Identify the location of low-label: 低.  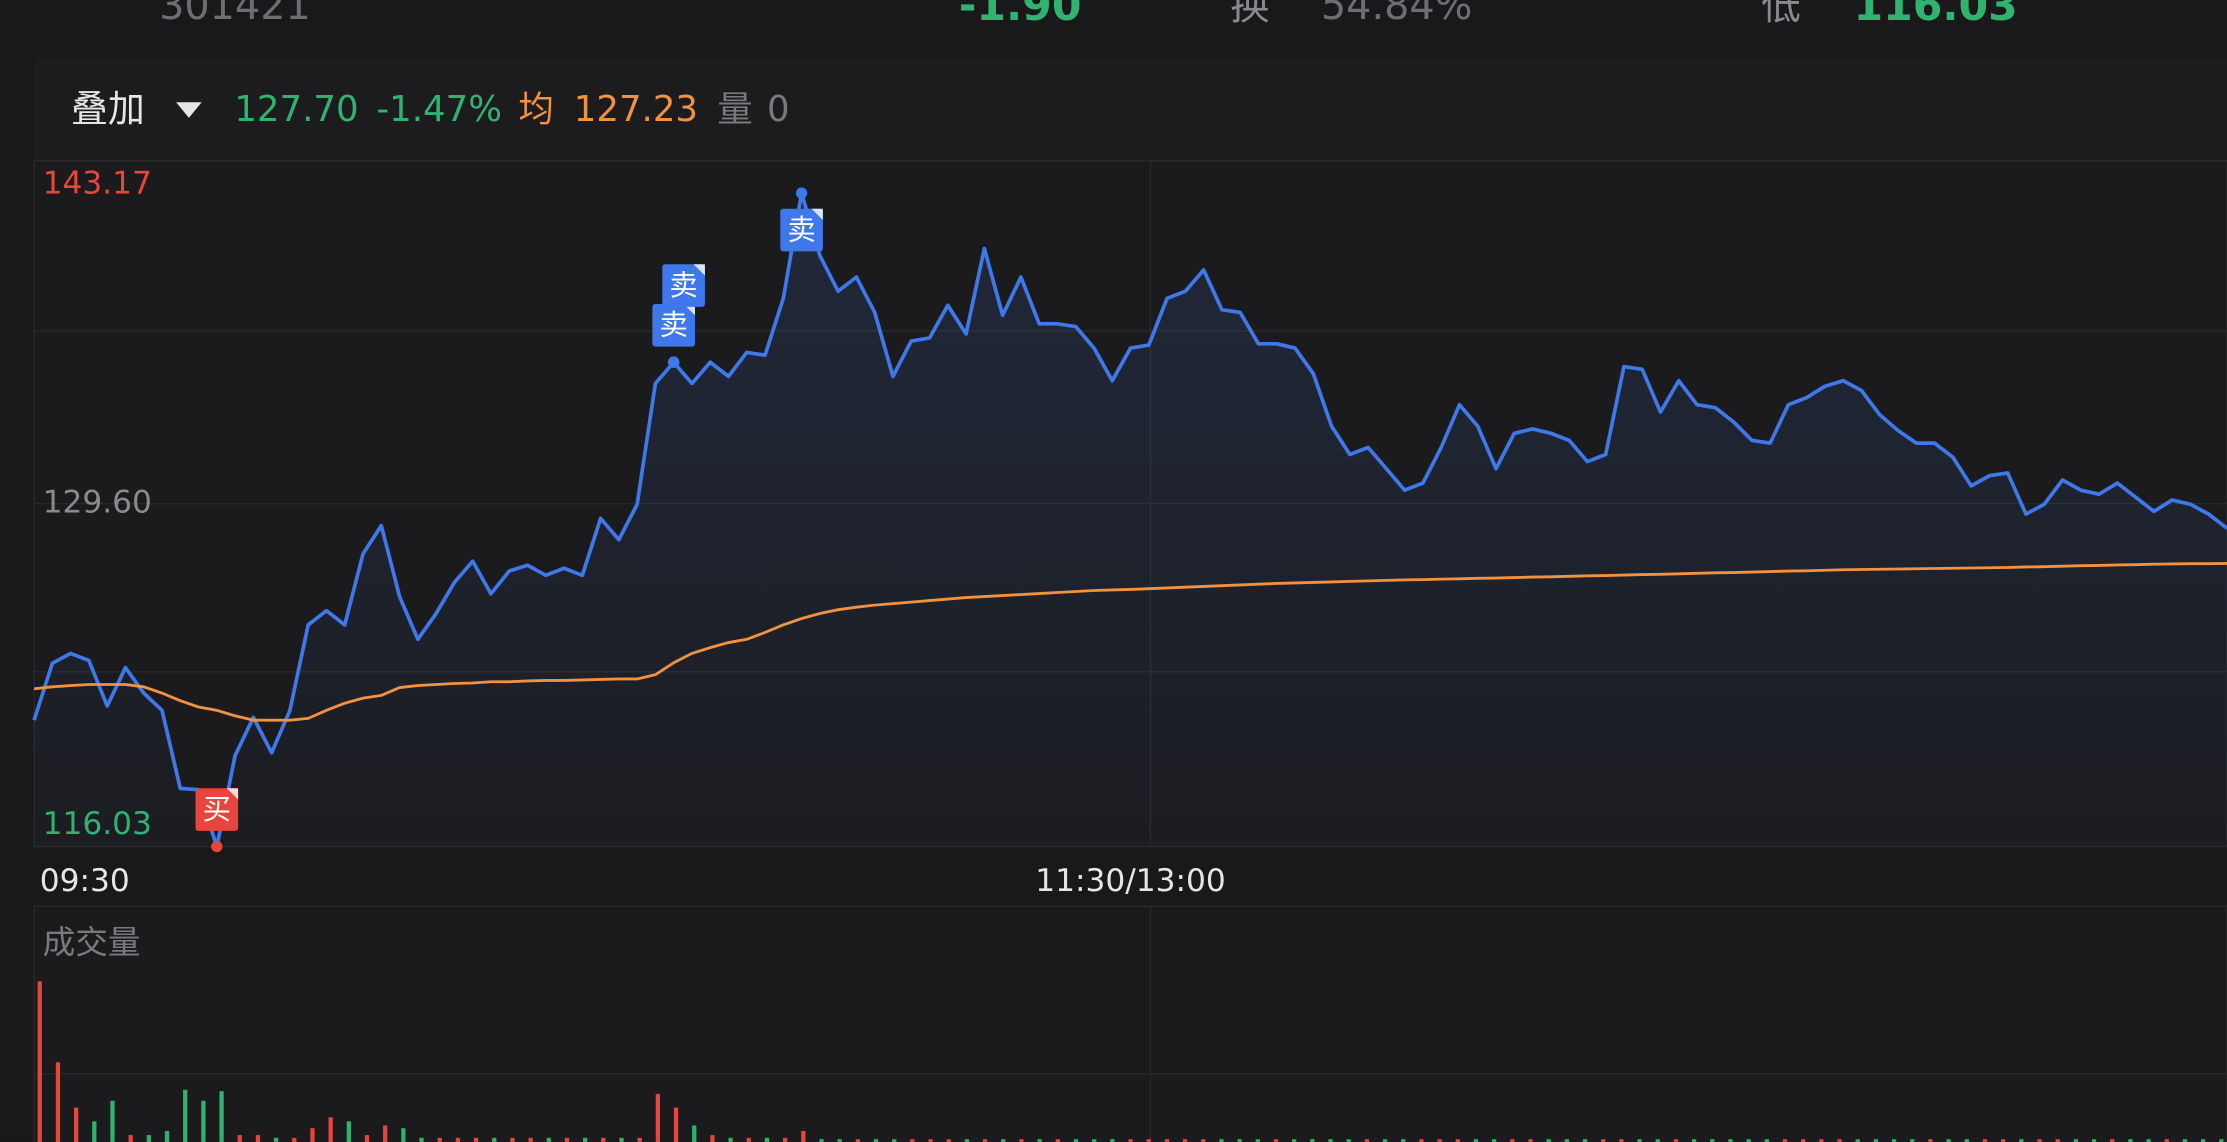
(1781, 14).